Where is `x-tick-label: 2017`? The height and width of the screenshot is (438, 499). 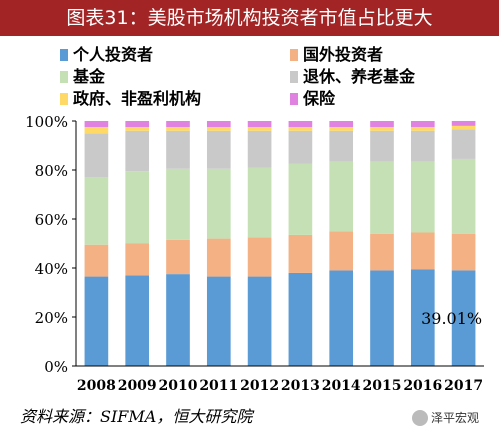 x-tick-label: 2017 is located at coordinates (463, 386).